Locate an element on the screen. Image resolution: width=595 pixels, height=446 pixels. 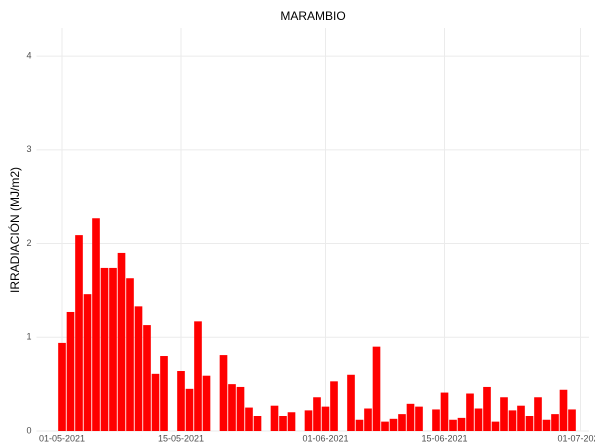
y-tick-label: 3 is located at coordinates (28, 149).